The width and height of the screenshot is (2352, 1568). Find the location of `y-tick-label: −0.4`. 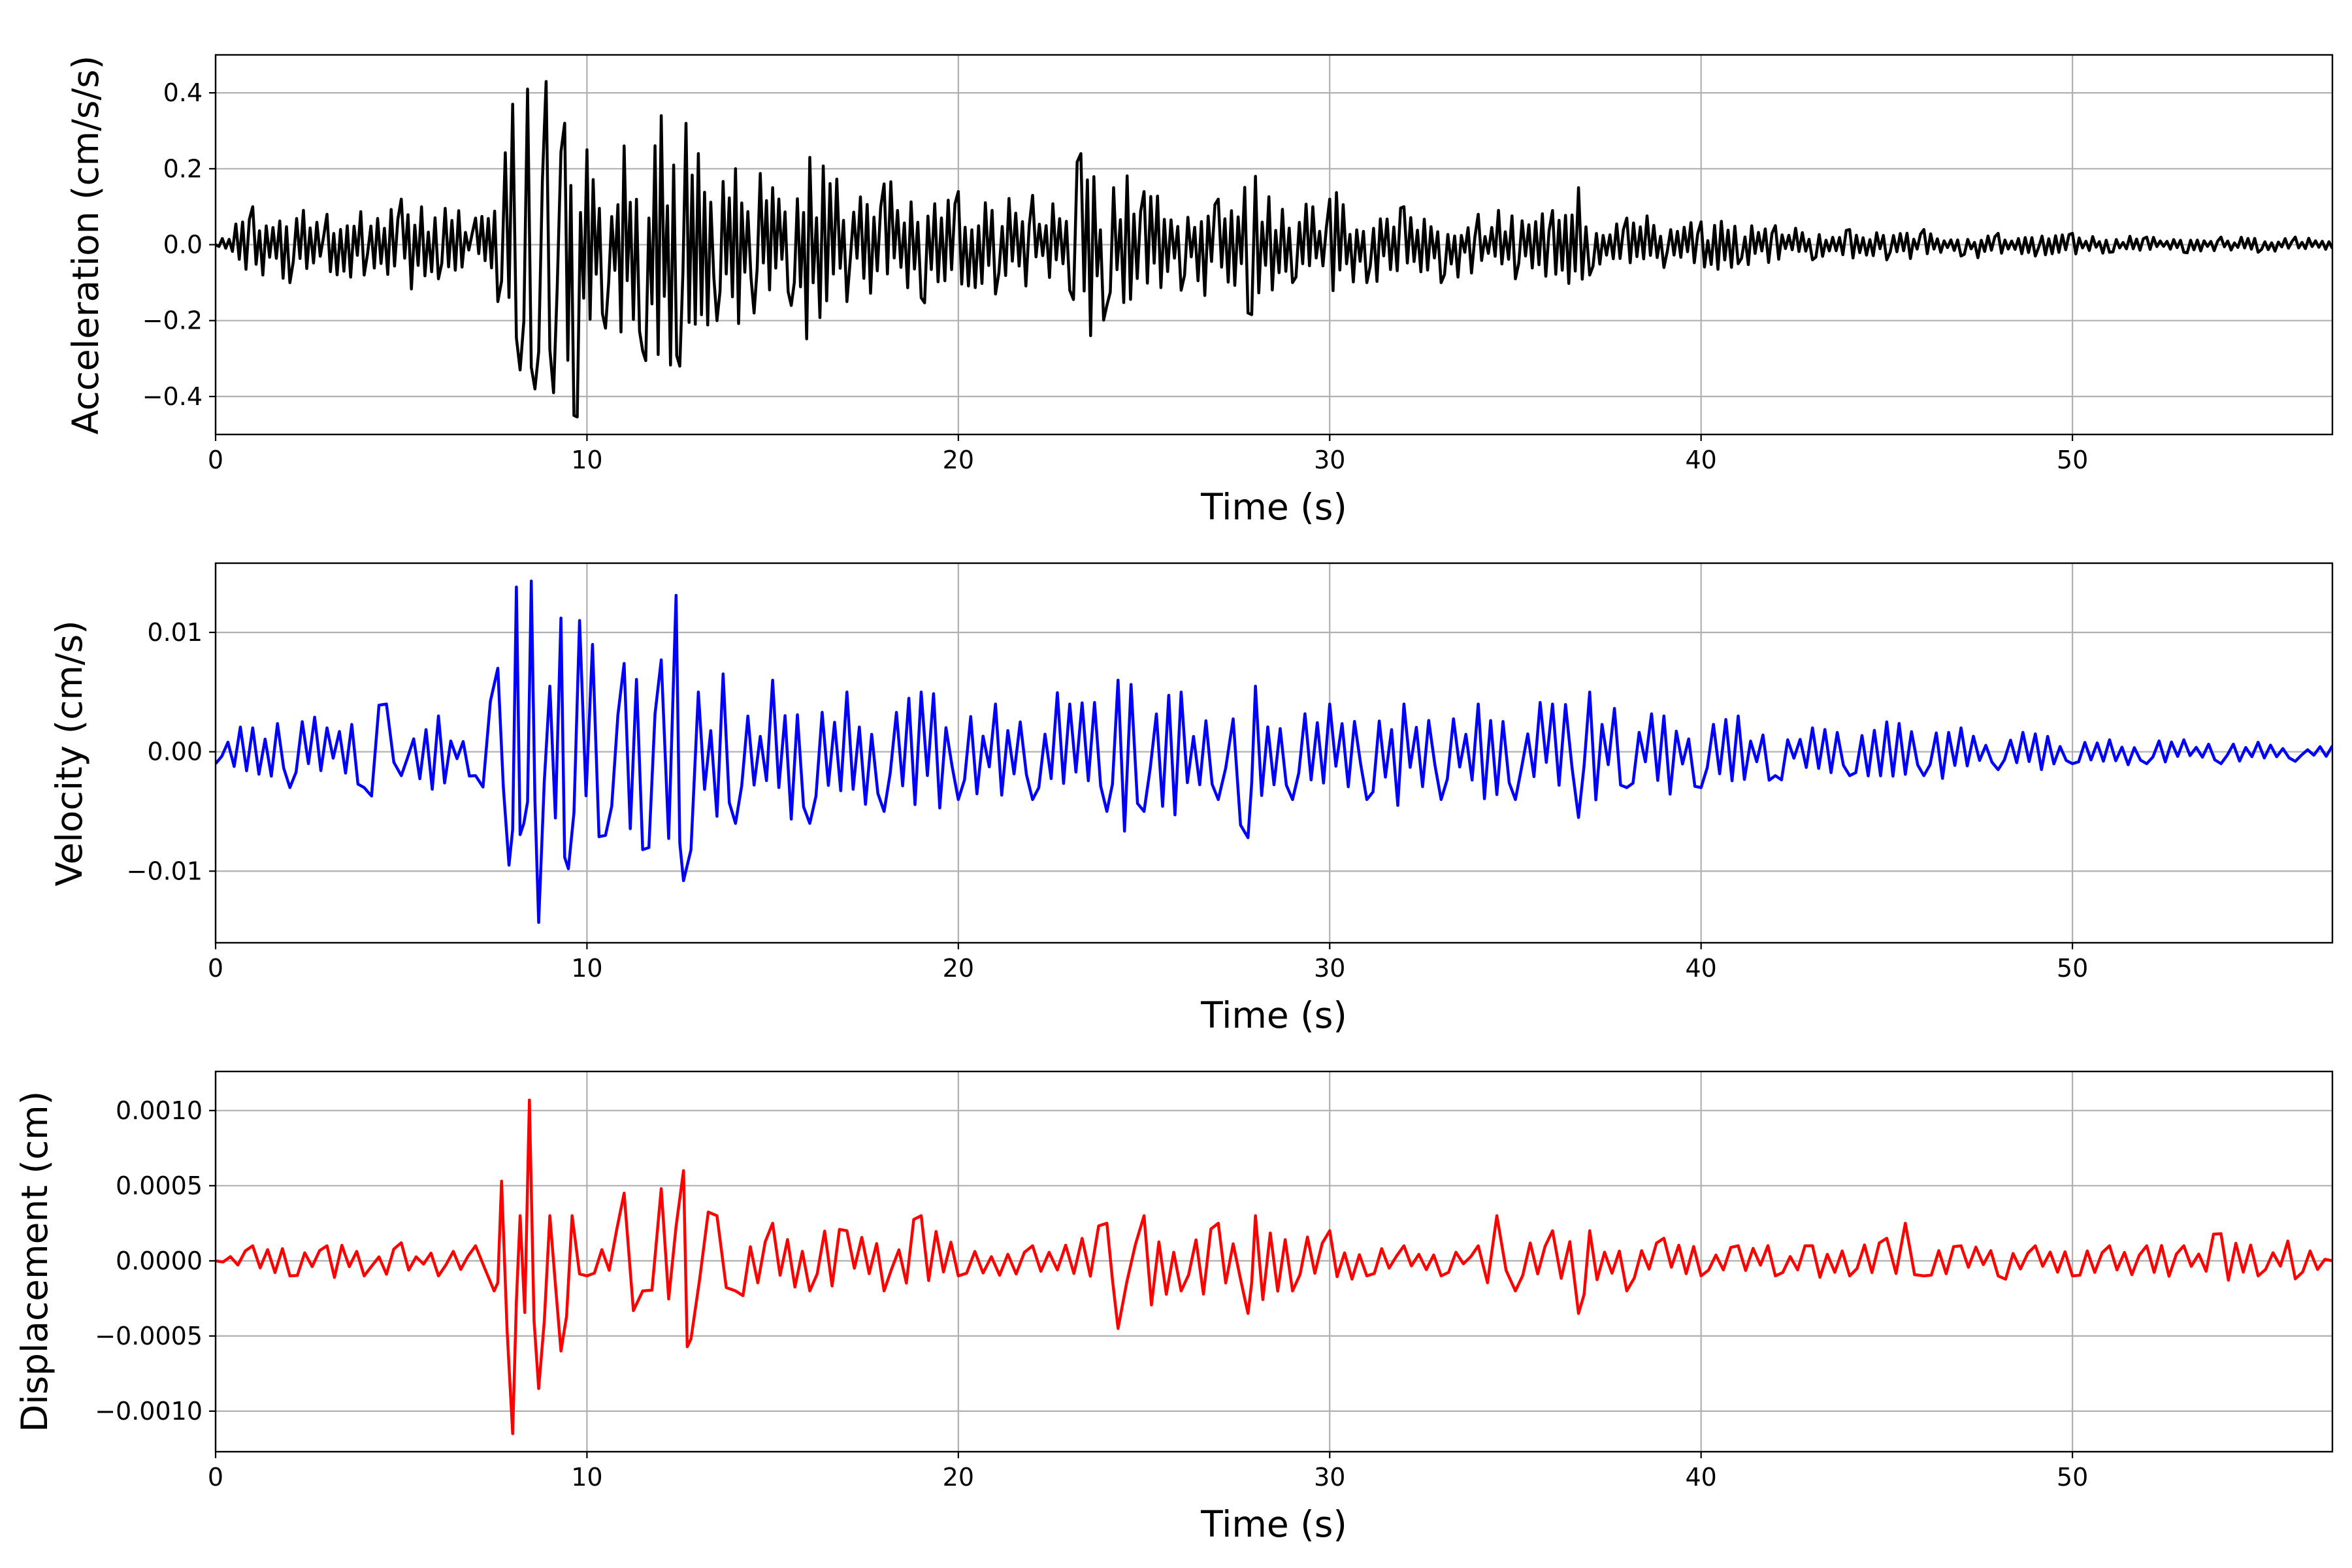

y-tick-label: −0.4 is located at coordinates (172, 396).